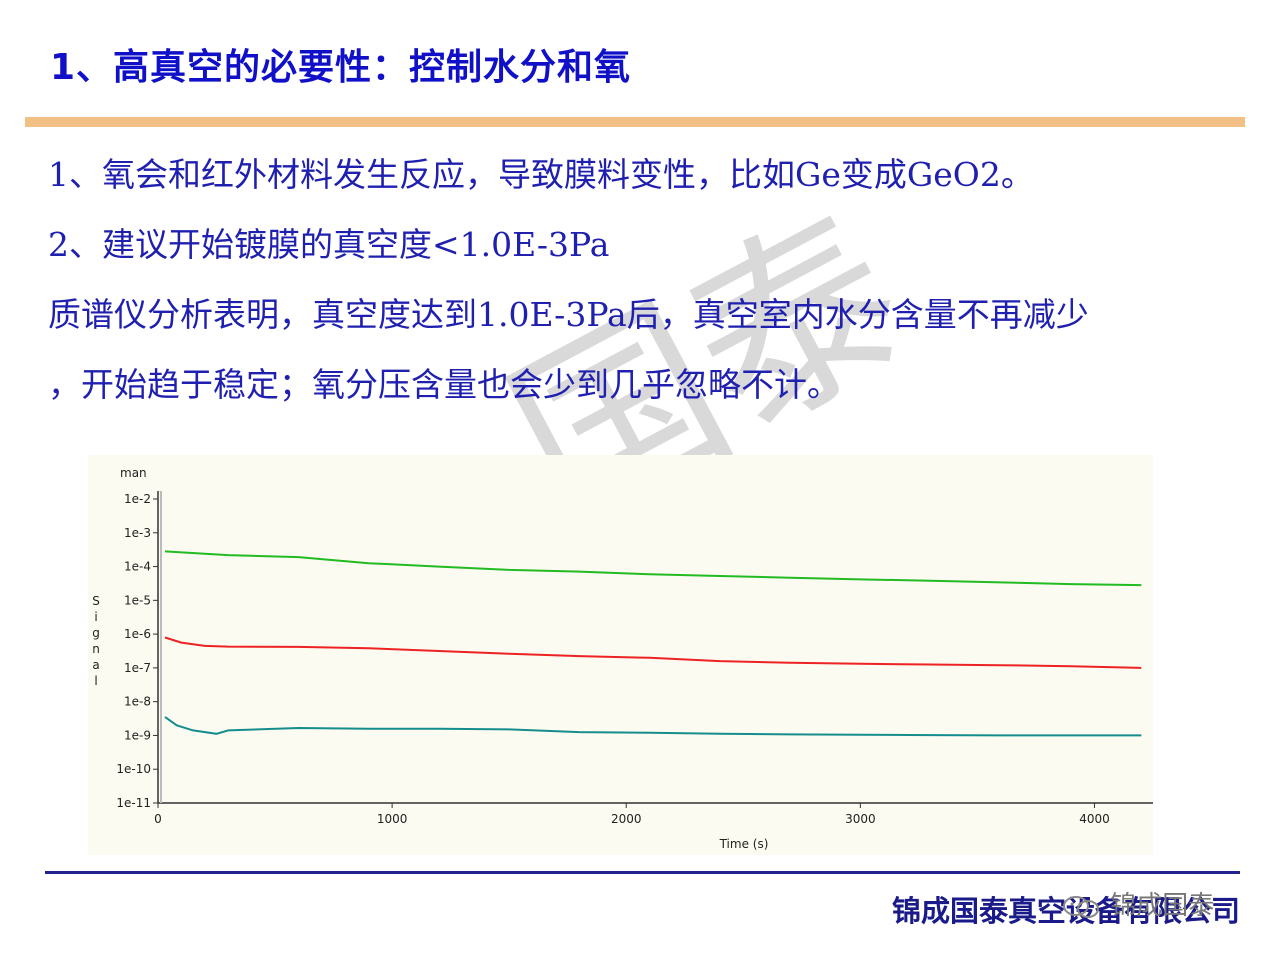 The image size is (1280, 960). Describe the element at coordinates (392, 819) in the screenshot. I see `x-tick-label: 1000` at that location.